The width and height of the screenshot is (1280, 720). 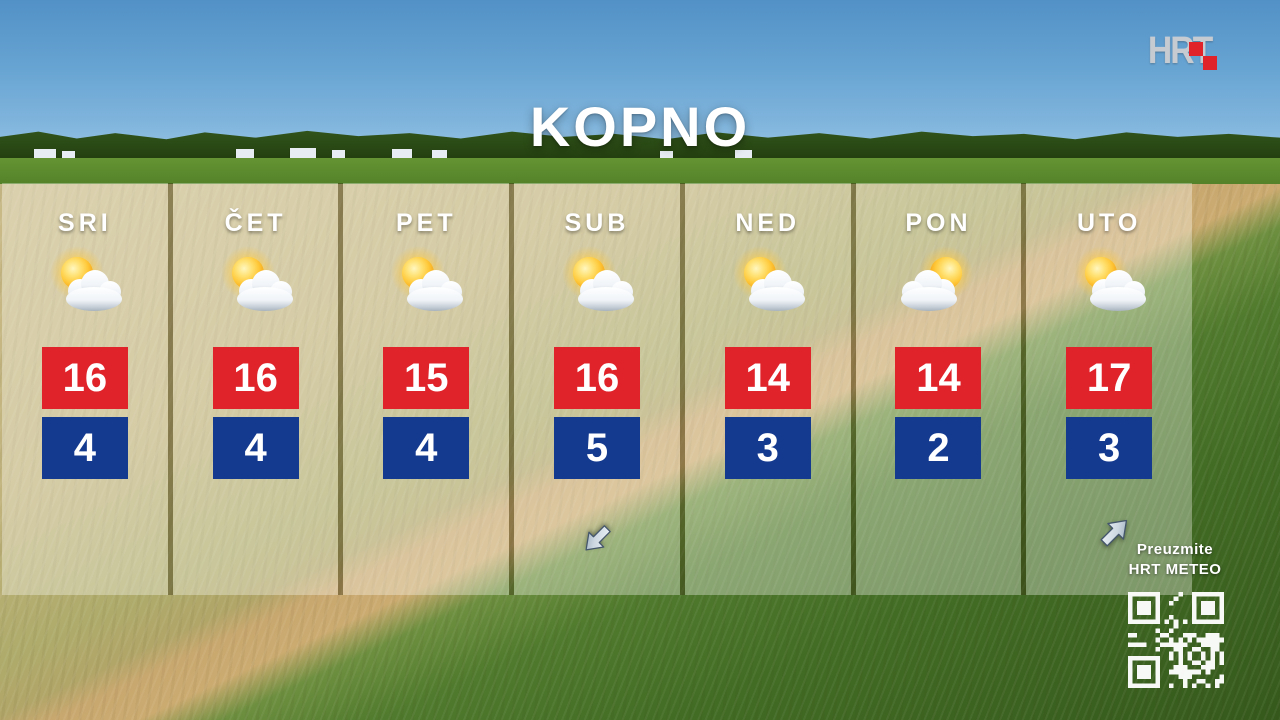 I want to click on high-temp-value: 17, so click(x=1109, y=377).